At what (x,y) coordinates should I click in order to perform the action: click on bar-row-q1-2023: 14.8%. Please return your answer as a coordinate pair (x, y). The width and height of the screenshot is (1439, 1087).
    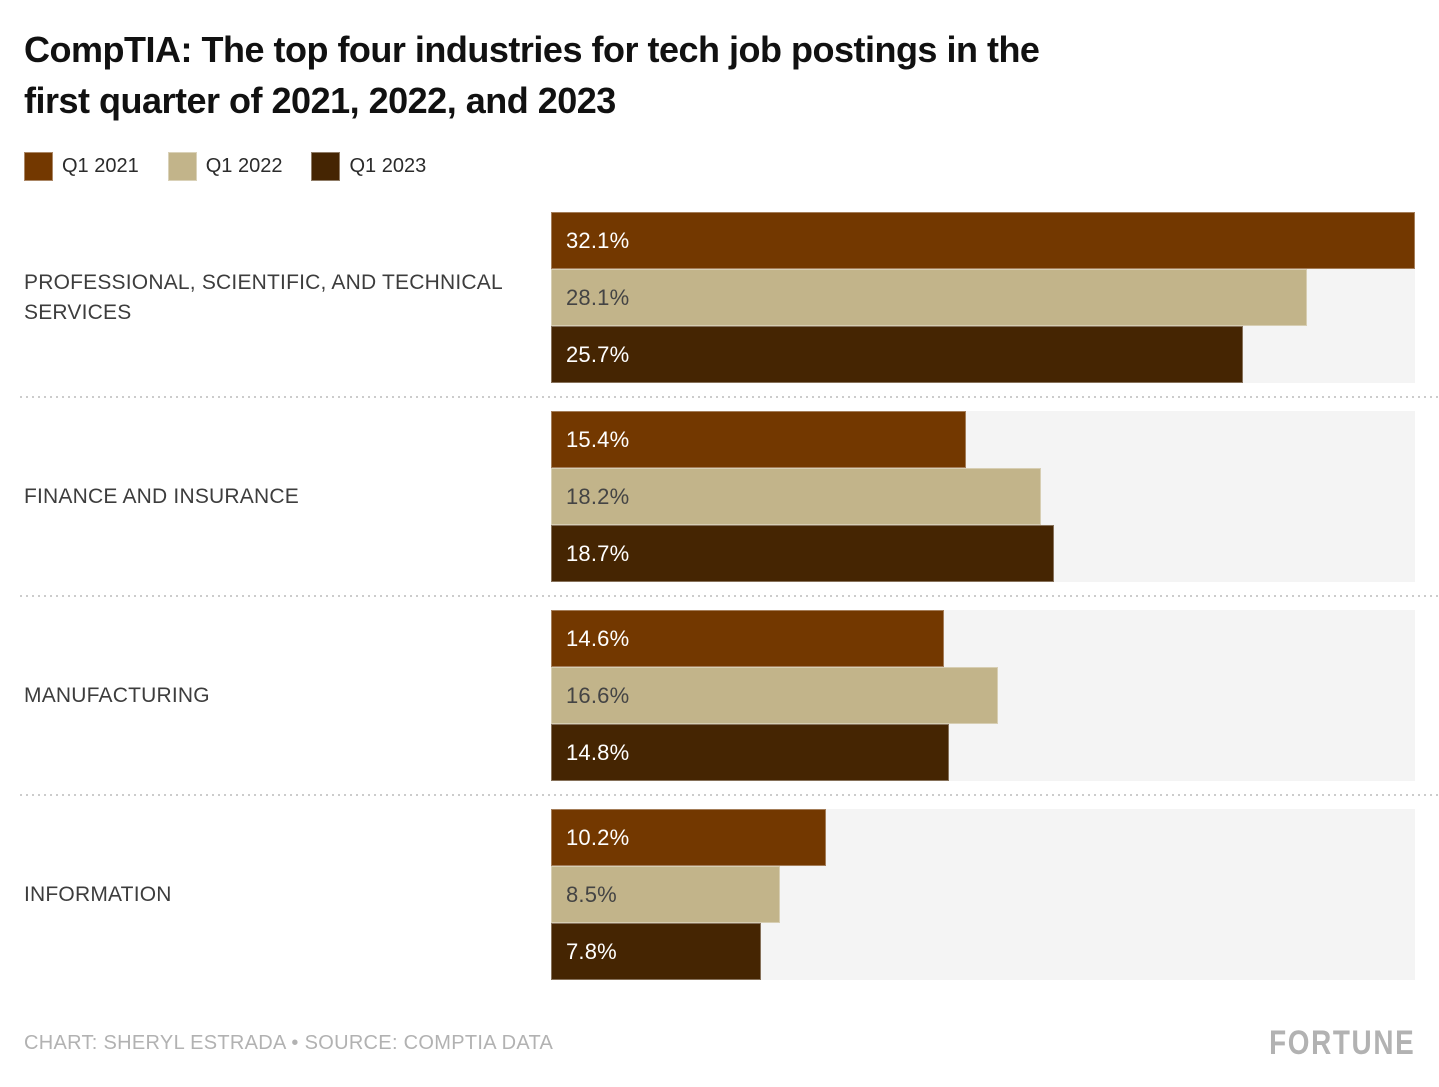
    Looking at the image, I should click on (983, 753).